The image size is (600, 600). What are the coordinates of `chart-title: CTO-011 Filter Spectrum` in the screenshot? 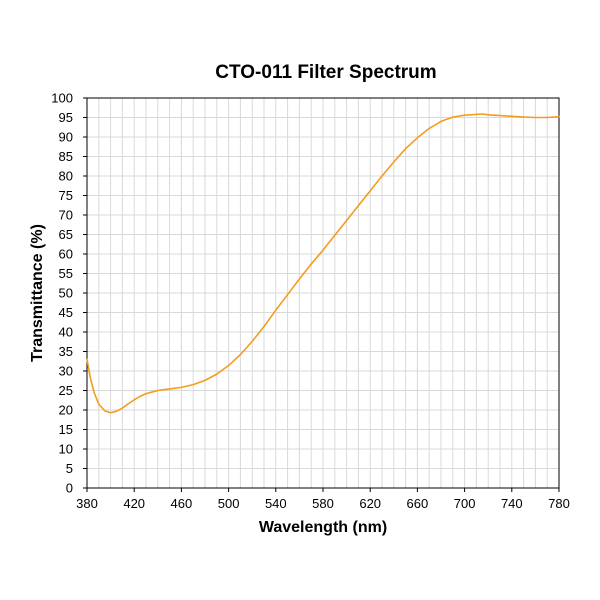 It's located at (325, 72).